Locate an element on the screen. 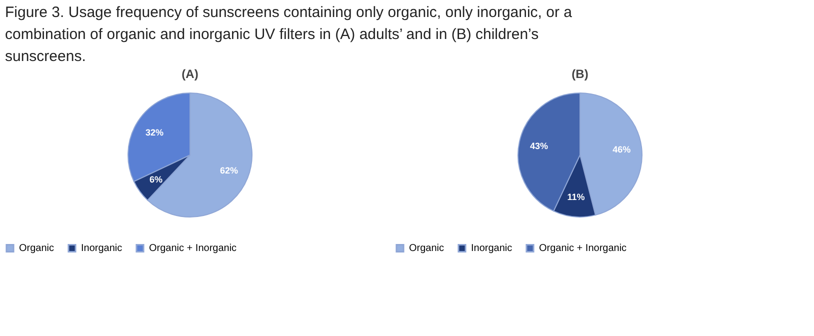  chart-title: (A) is located at coordinates (190, 74).